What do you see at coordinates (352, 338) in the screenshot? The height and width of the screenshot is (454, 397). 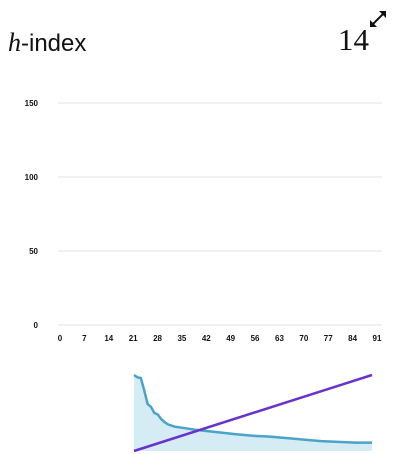 I see `x-tick-label: 84` at bounding box center [352, 338].